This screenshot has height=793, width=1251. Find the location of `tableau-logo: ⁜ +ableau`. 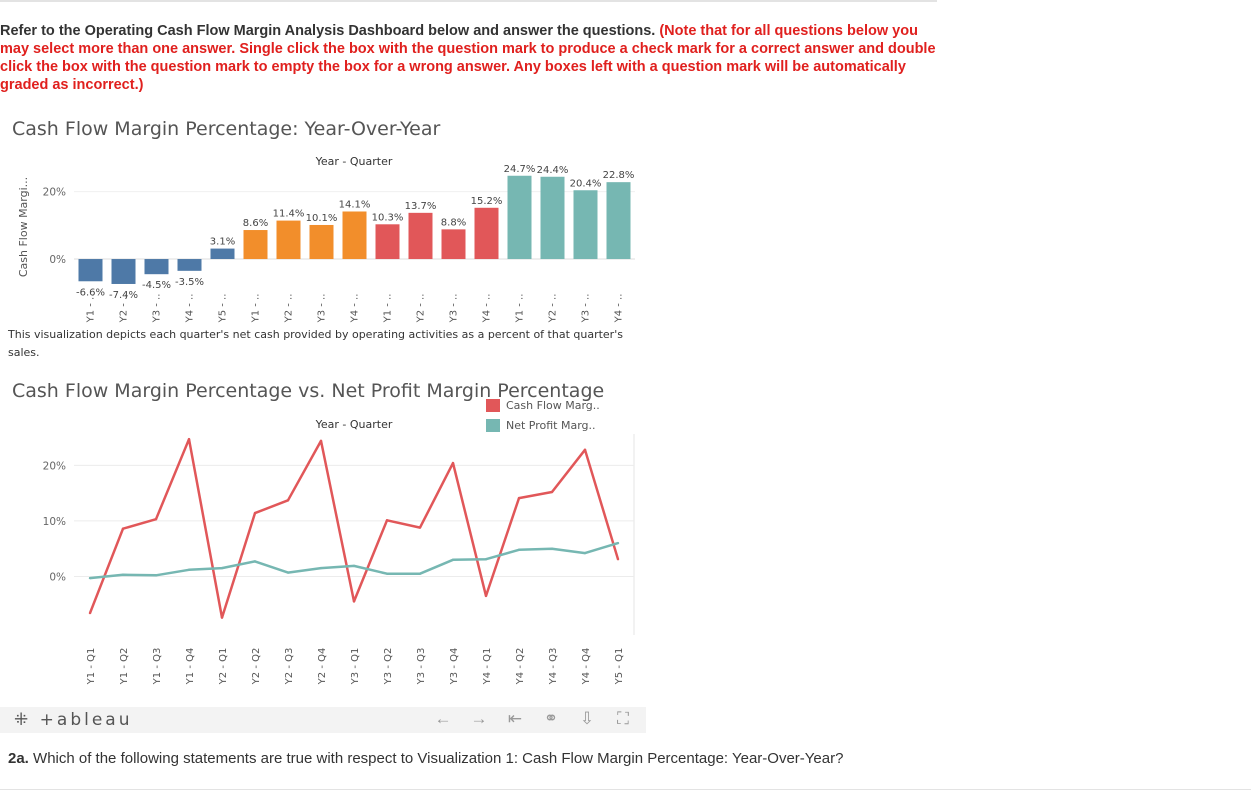

tableau-logo: ⁜ +ableau is located at coordinates (73, 720).